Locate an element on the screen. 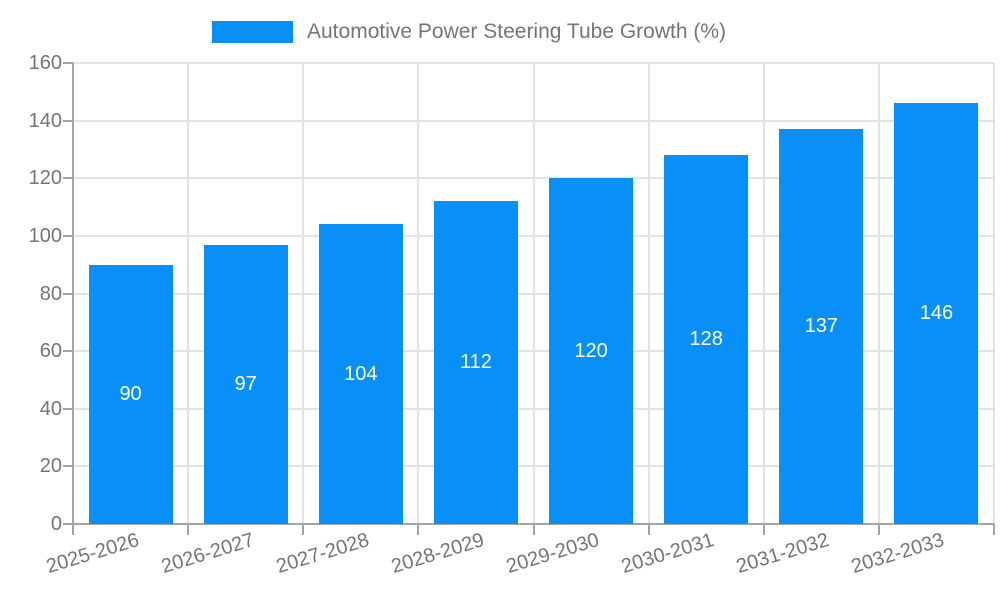  bar: 146 is located at coordinates (936, 313).